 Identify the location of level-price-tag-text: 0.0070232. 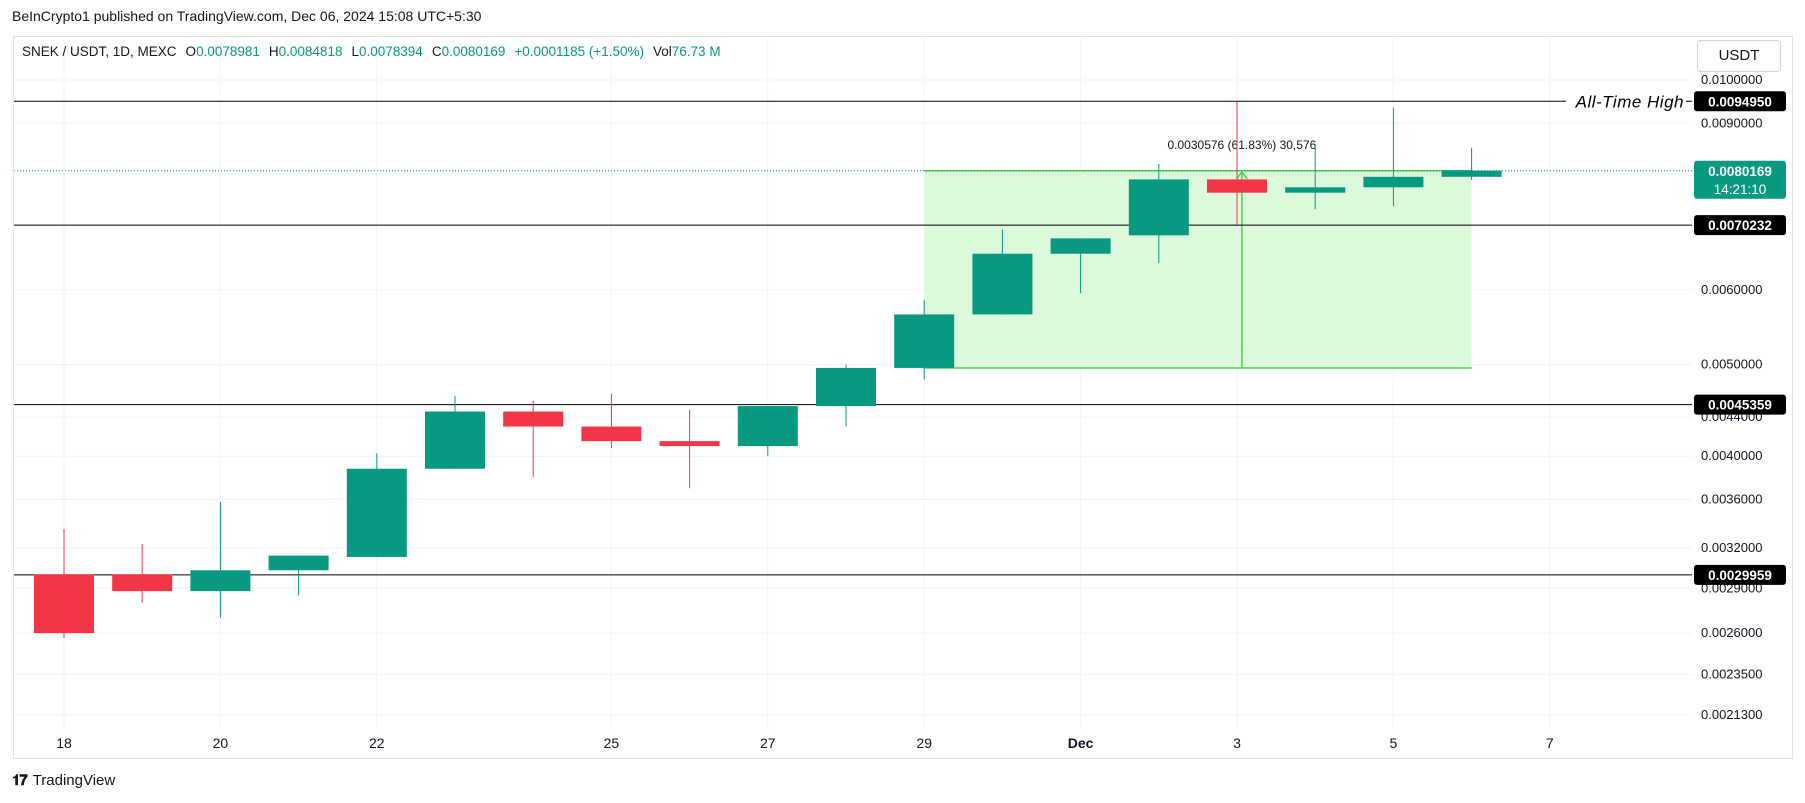
(1740, 225).